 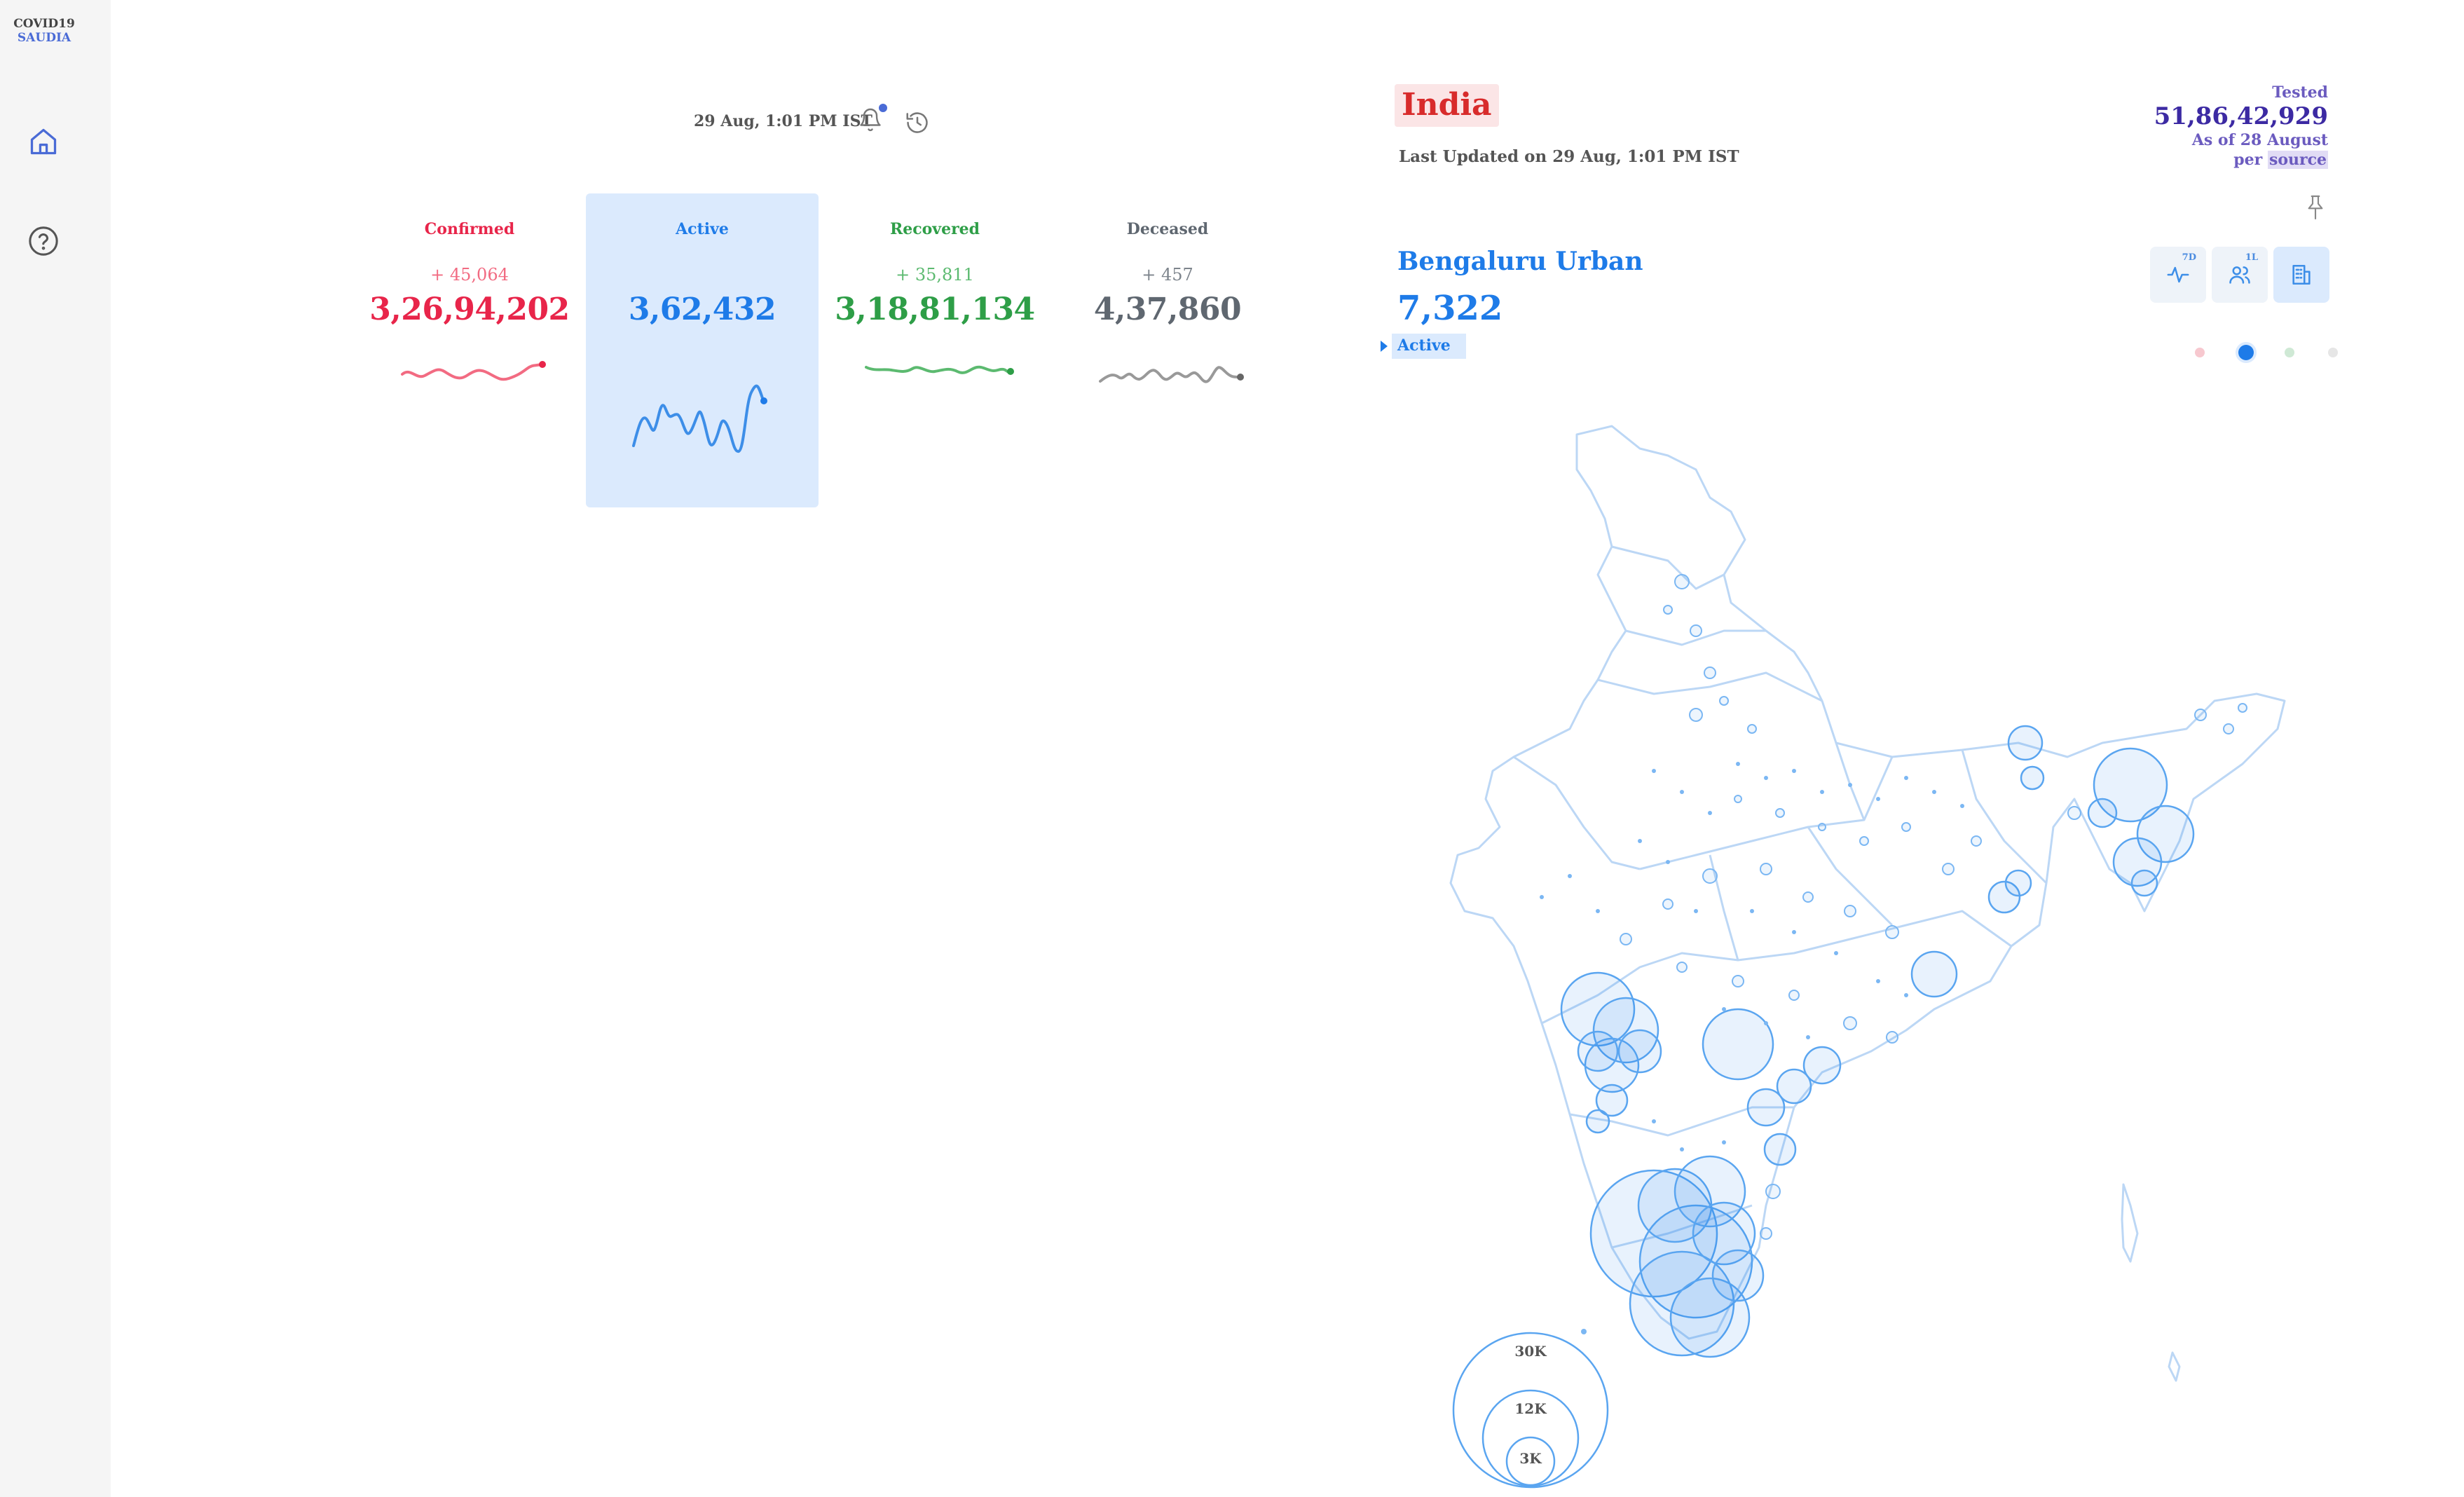 I want to click on history-button, so click(x=917, y=123).